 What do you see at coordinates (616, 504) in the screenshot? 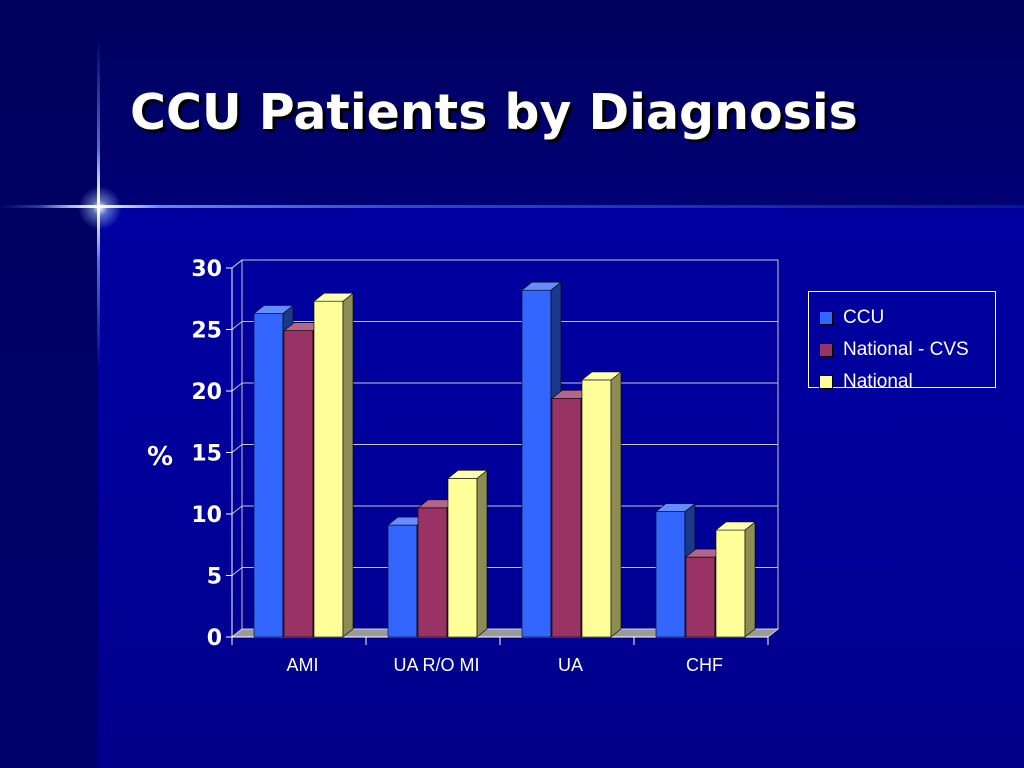
I see `bar-ua-national-side` at bounding box center [616, 504].